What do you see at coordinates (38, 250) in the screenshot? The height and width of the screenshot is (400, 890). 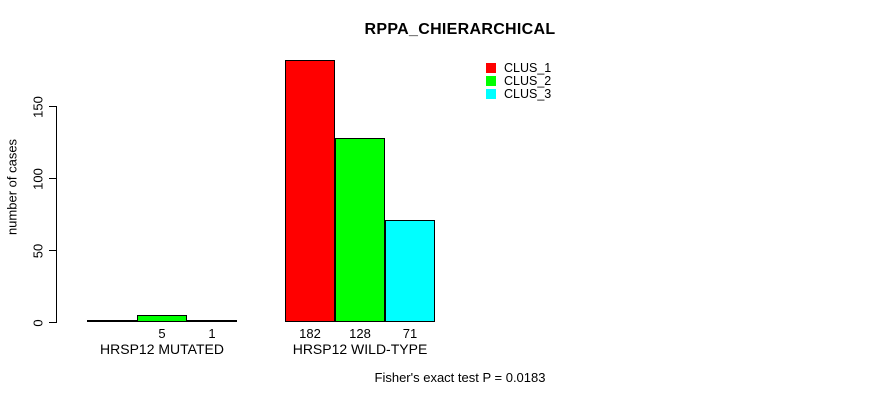 I see `y-axis-tick-label: 50` at bounding box center [38, 250].